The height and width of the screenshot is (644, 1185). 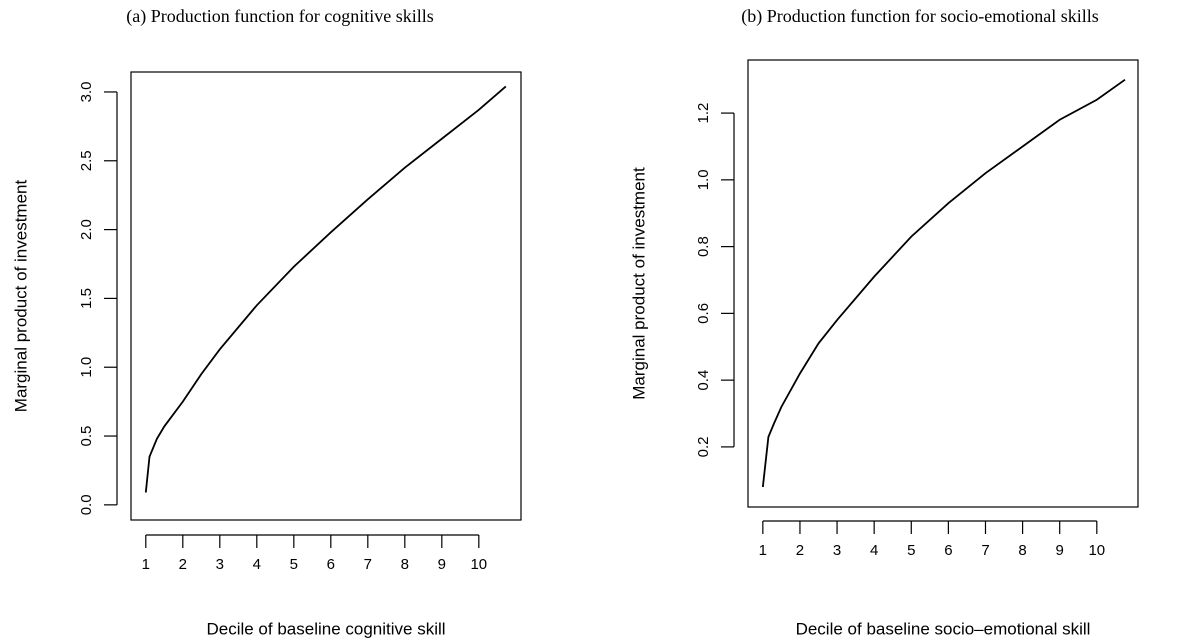 What do you see at coordinates (703, 446) in the screenshot?
I see `y-tick-label: 0.2` at bounding box center [703, 446].